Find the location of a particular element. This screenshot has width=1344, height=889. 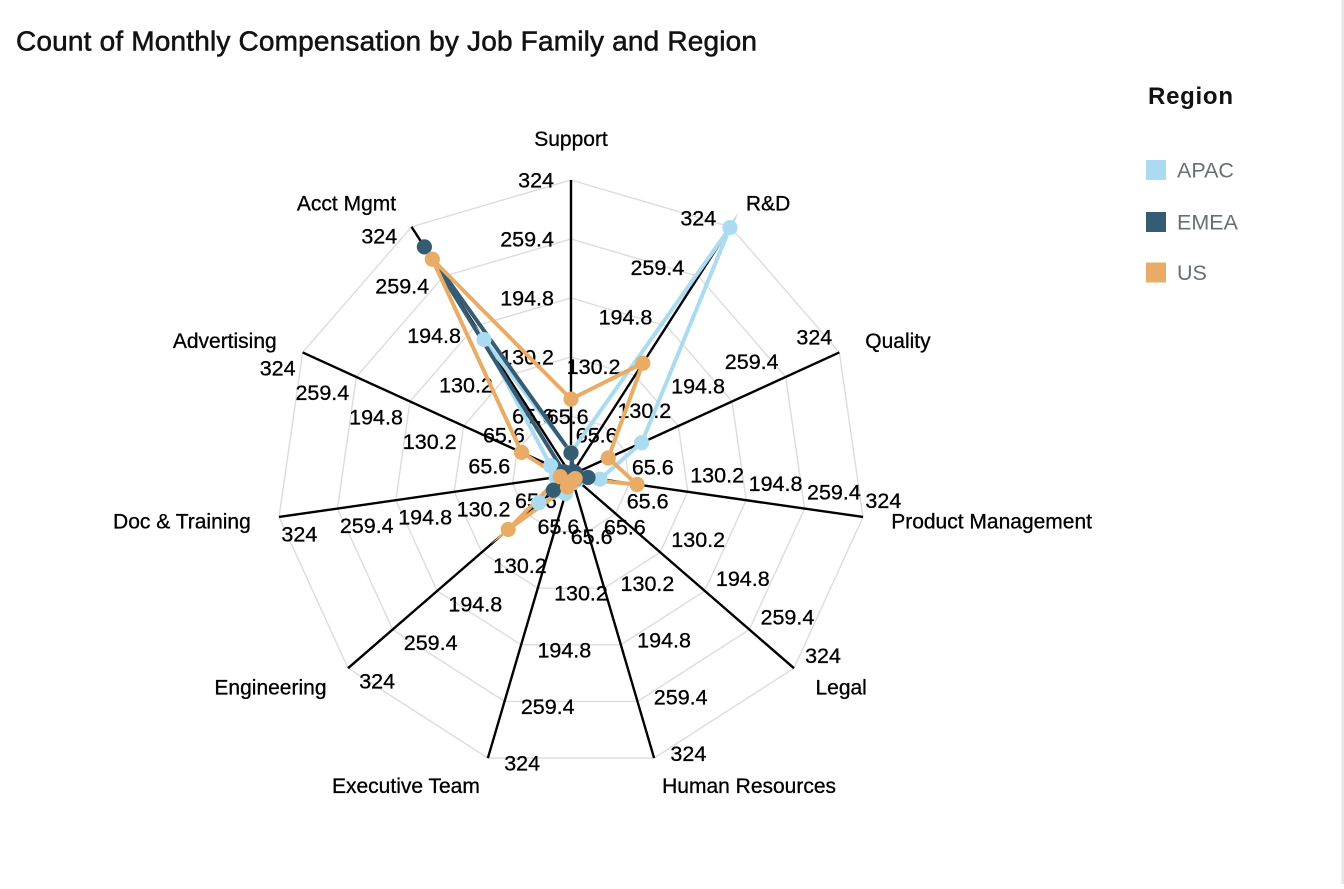

svg-text: Doc & Training is located at coordinates (182, 522).